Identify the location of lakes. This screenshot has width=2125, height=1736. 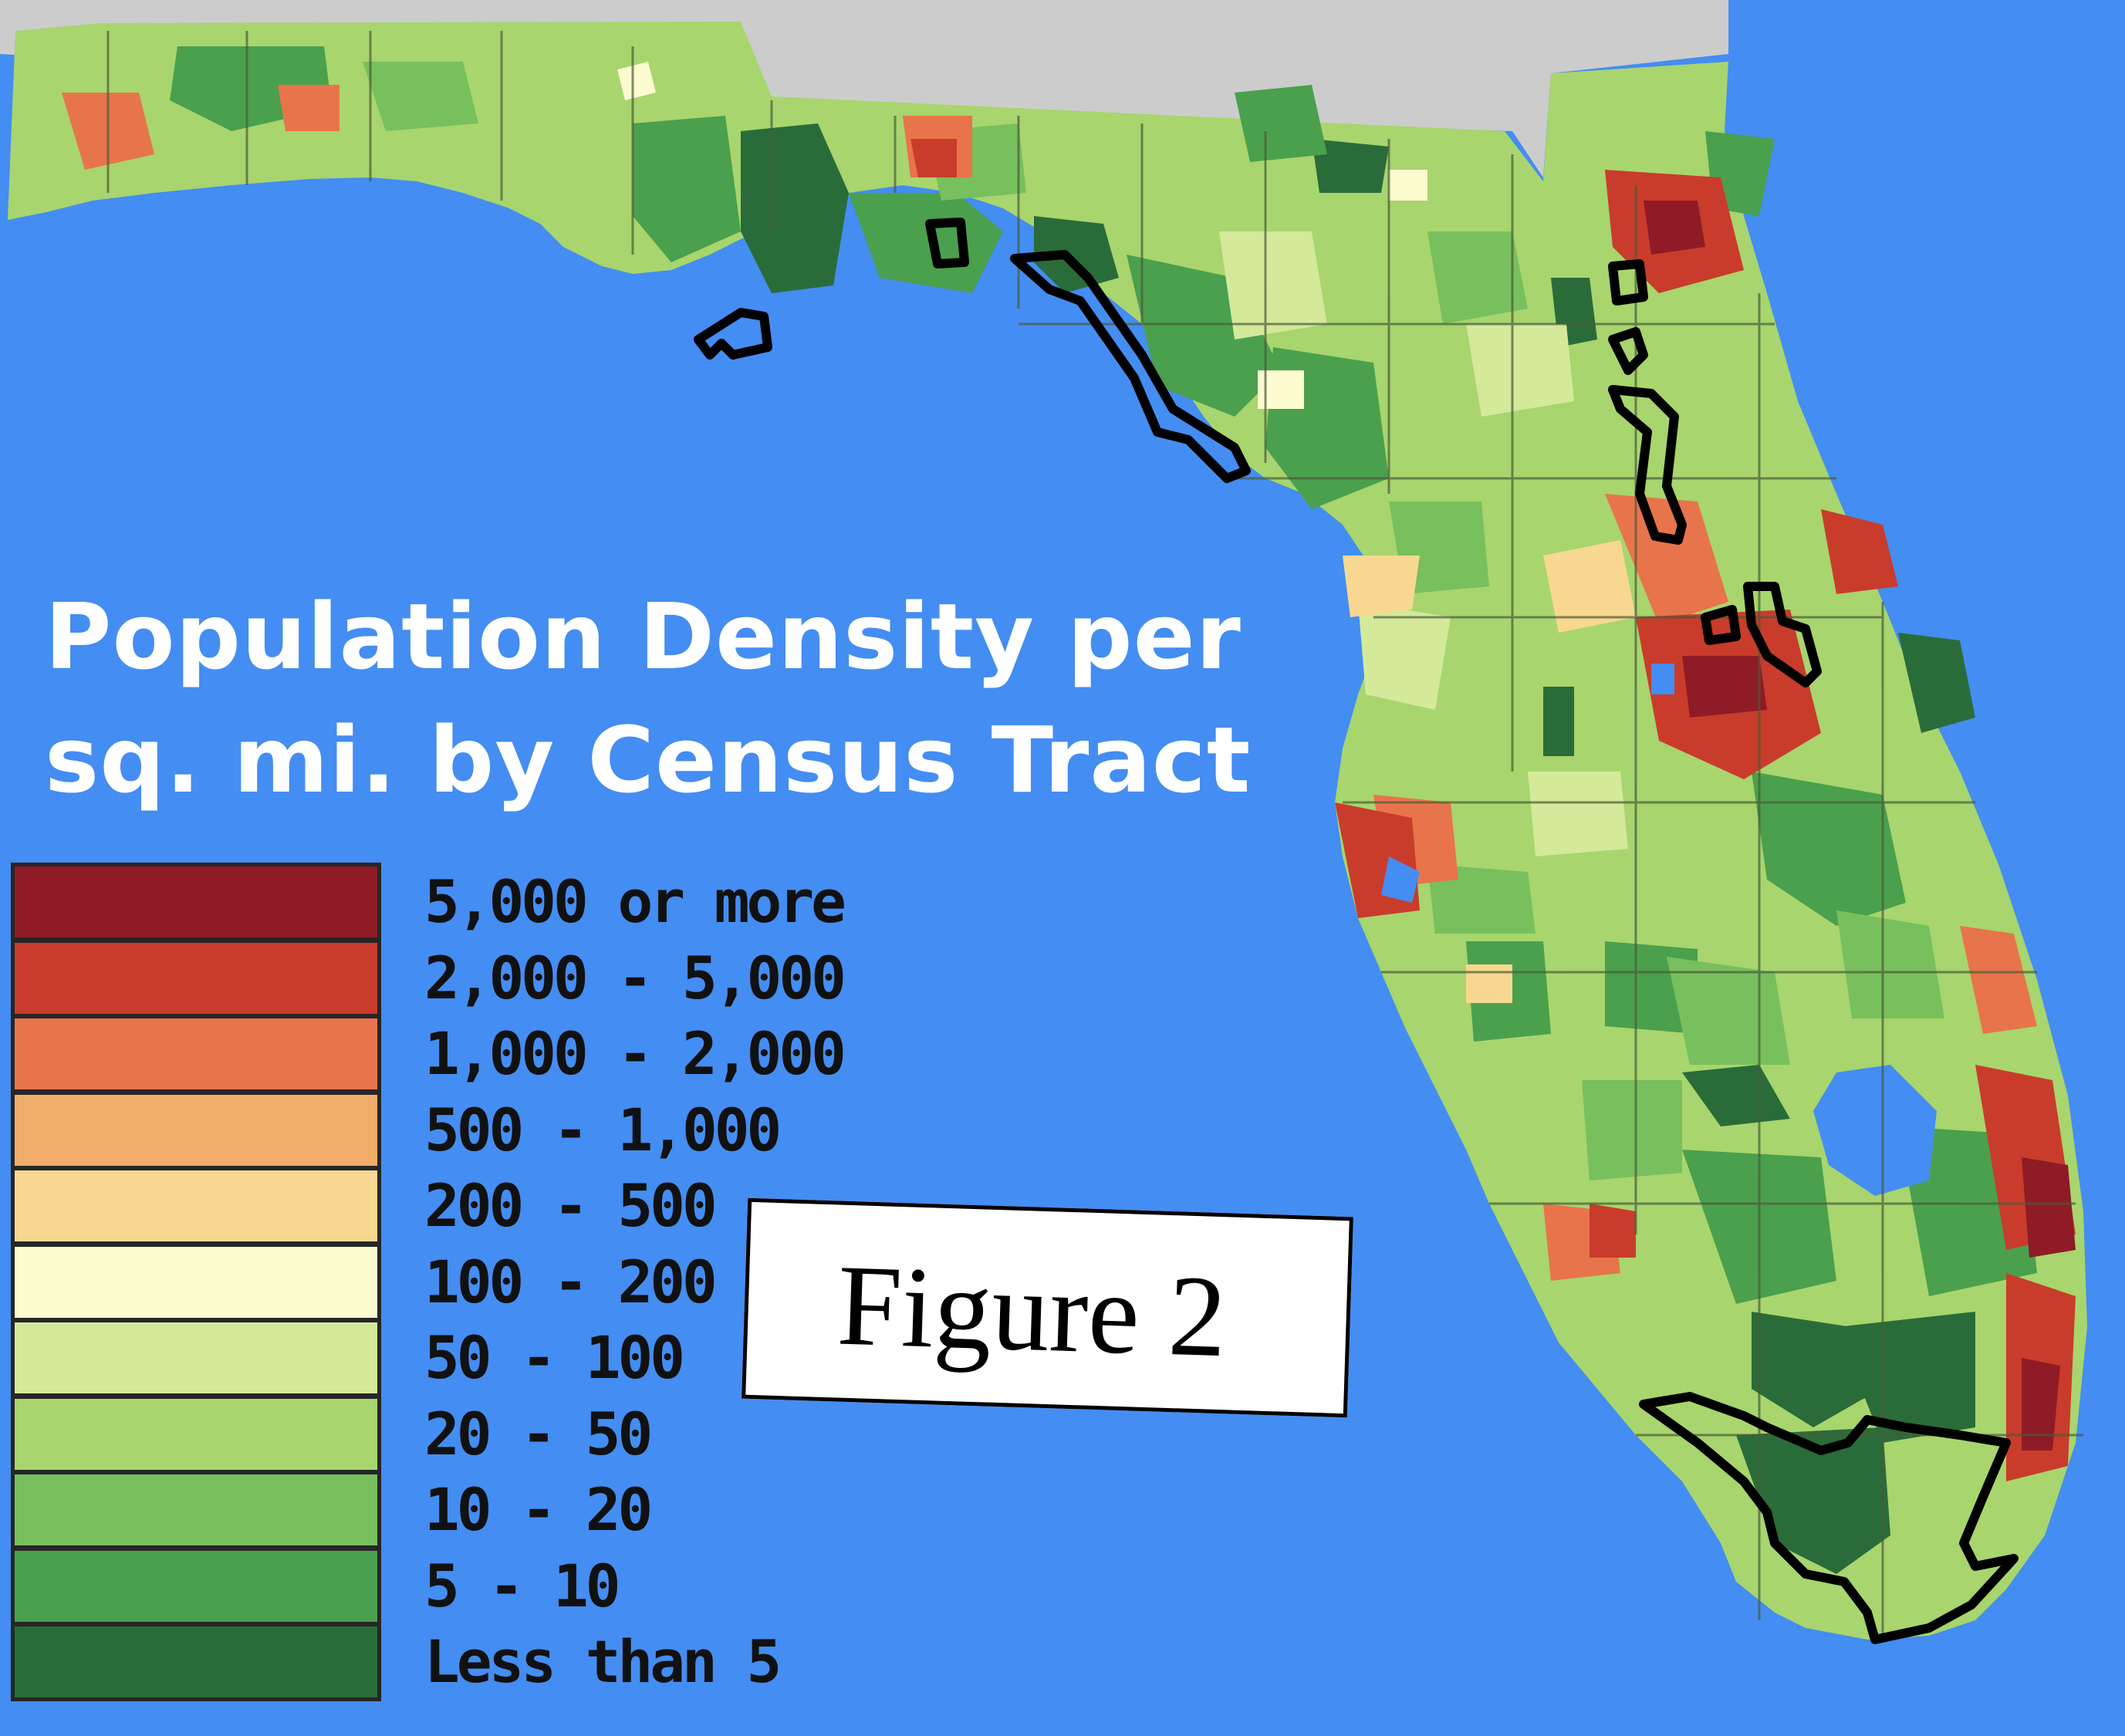
(1659, 930).